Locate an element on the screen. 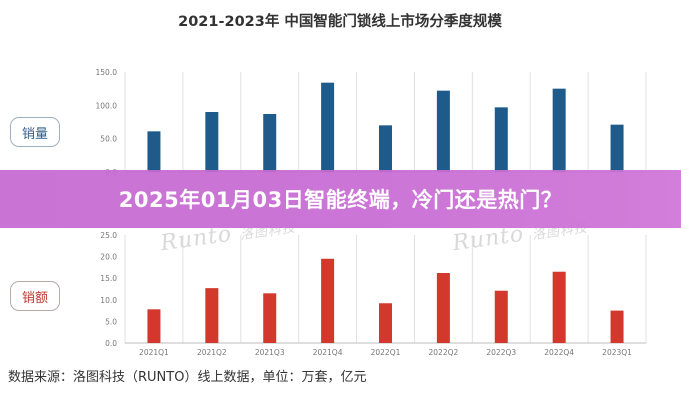  headline-text: 2025年01月03日智能终端，冷门还是热门？ is located at coordinates (340, 200).